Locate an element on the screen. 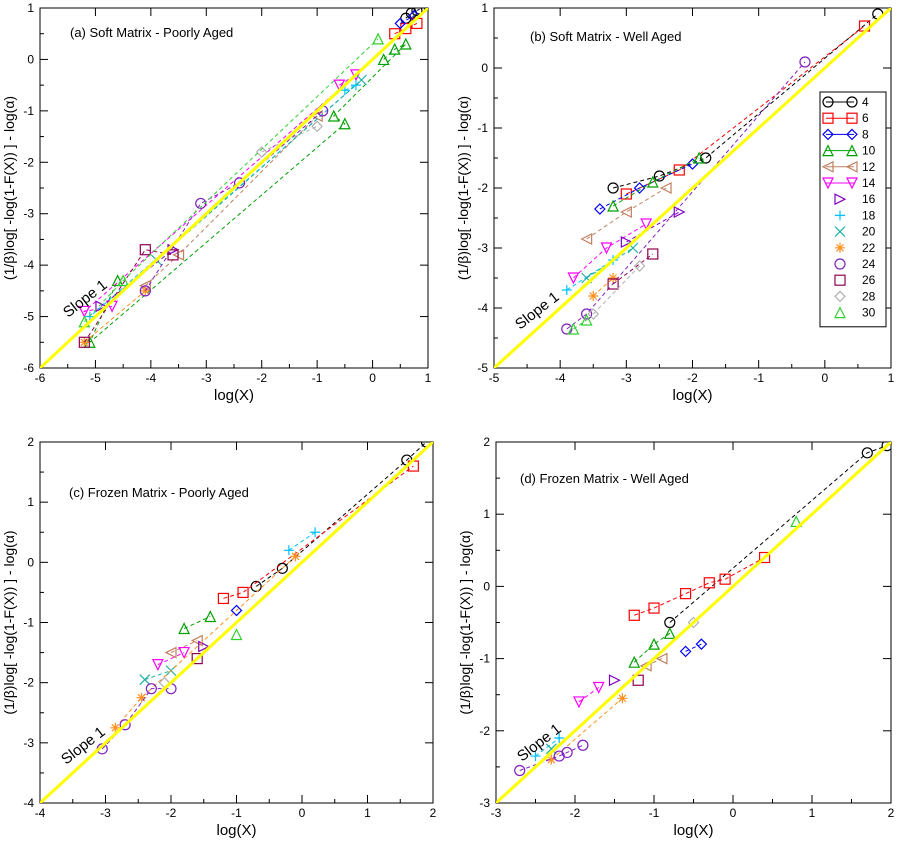 The height and width of the screenshot is (843, 897). legend-label-30: 30 is located at coordinates (869, 313).